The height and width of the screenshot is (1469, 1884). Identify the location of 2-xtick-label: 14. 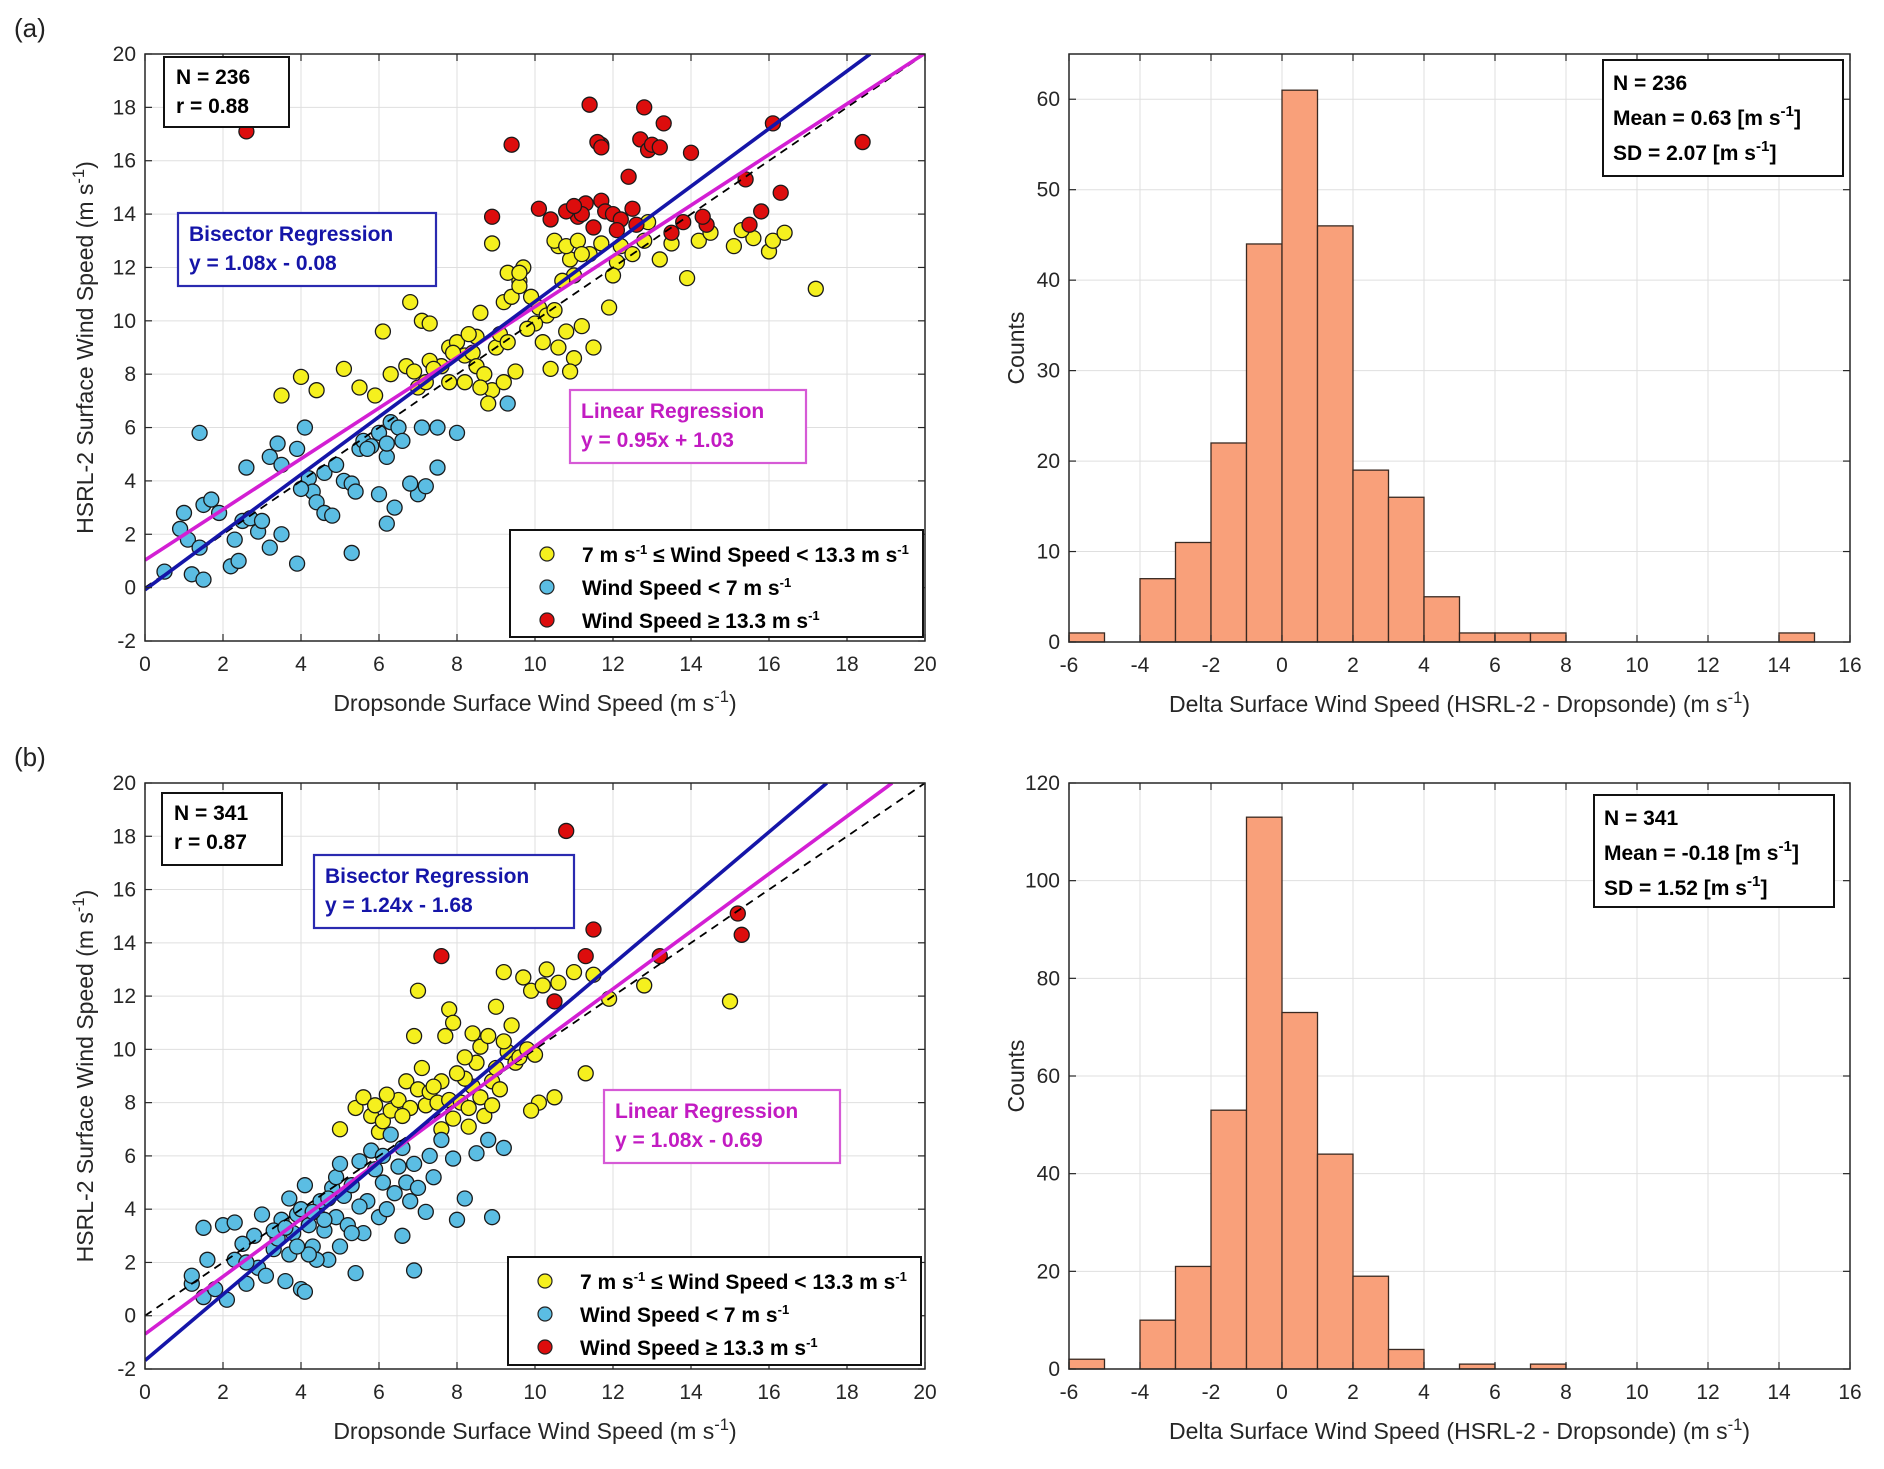
(691, 1392).